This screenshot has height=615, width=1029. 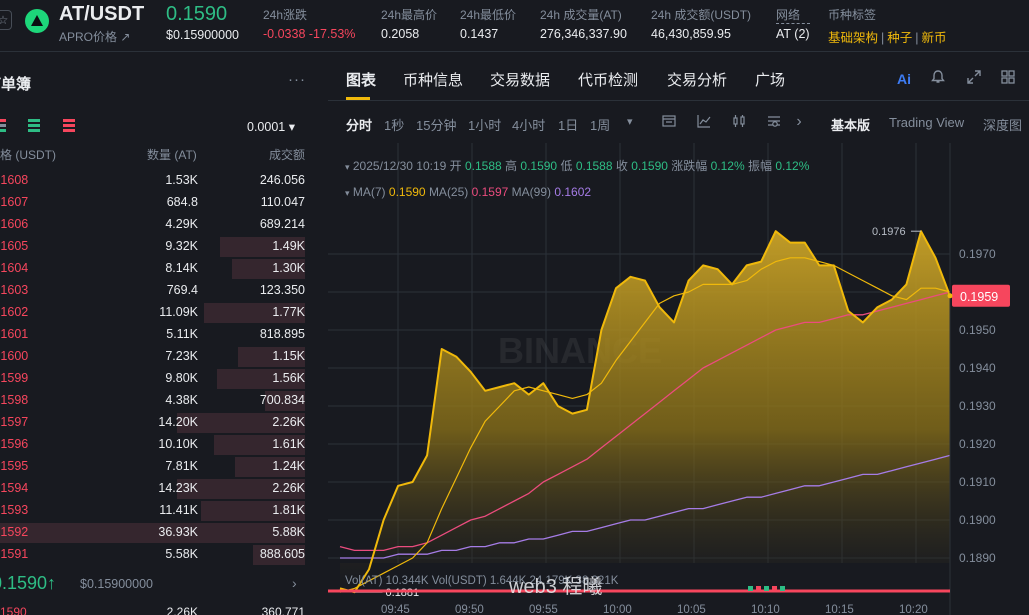 What do you see at coordinates (1003, 125) in the screenshot?
I see `view-depth: 深度图` at bounding box center [1003, 125].